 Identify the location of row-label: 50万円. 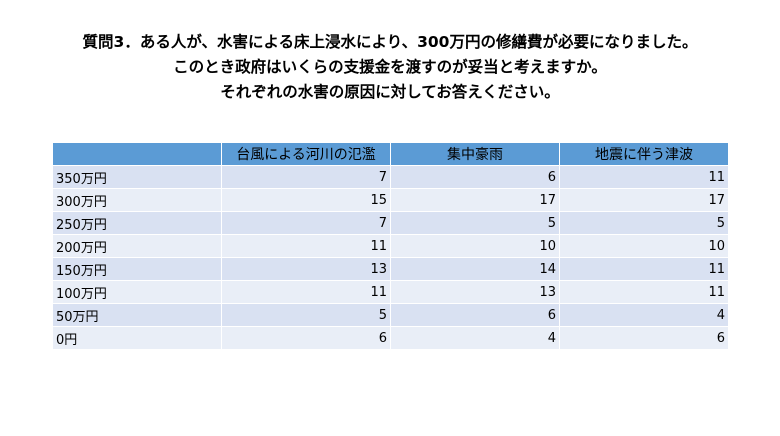
(137, 315).